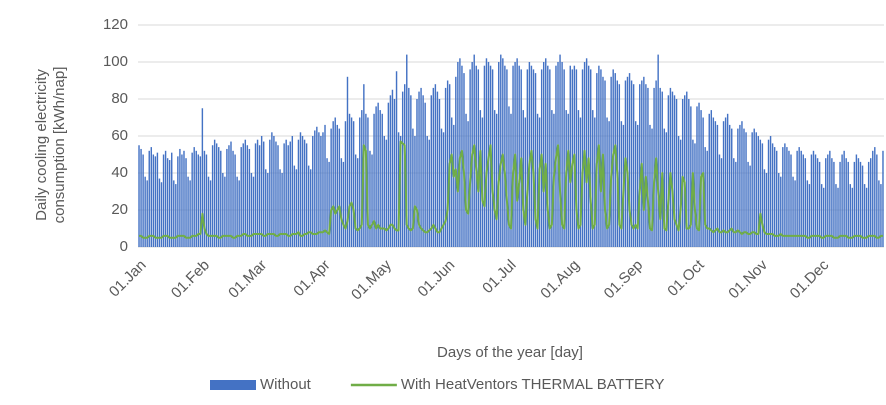  What do you see at coordinates (115, 24) in the screenshot?
I see `y-tick-label: 120` at bounding box center [115, 24].